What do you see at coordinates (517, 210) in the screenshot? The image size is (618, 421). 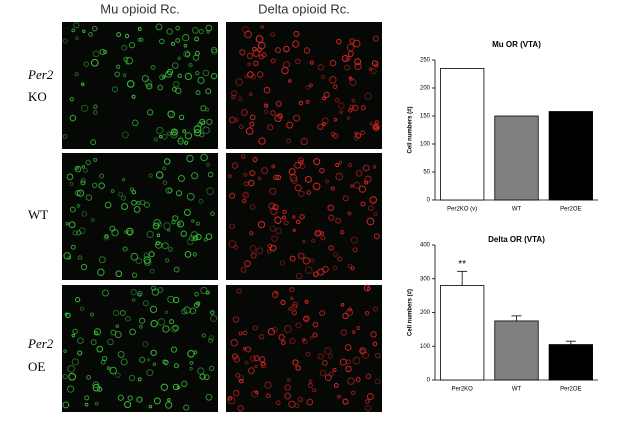 I see `x-tick-label: WT` at bounding box center [517, 210].